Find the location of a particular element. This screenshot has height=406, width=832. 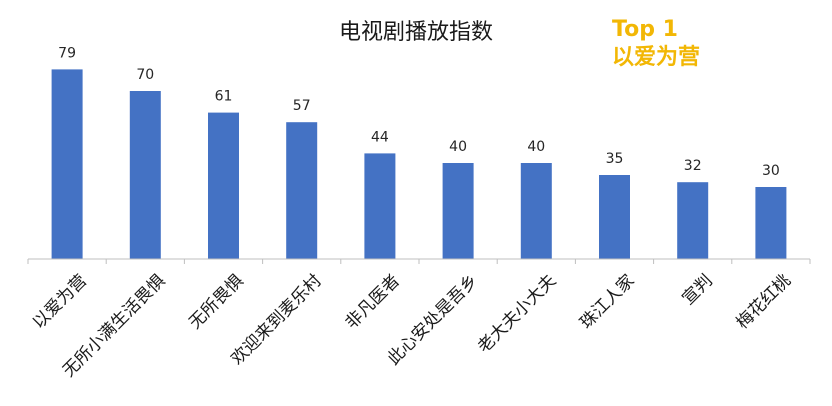

category-label-3: 无所畏惧 is located at coordinates (216, 302).